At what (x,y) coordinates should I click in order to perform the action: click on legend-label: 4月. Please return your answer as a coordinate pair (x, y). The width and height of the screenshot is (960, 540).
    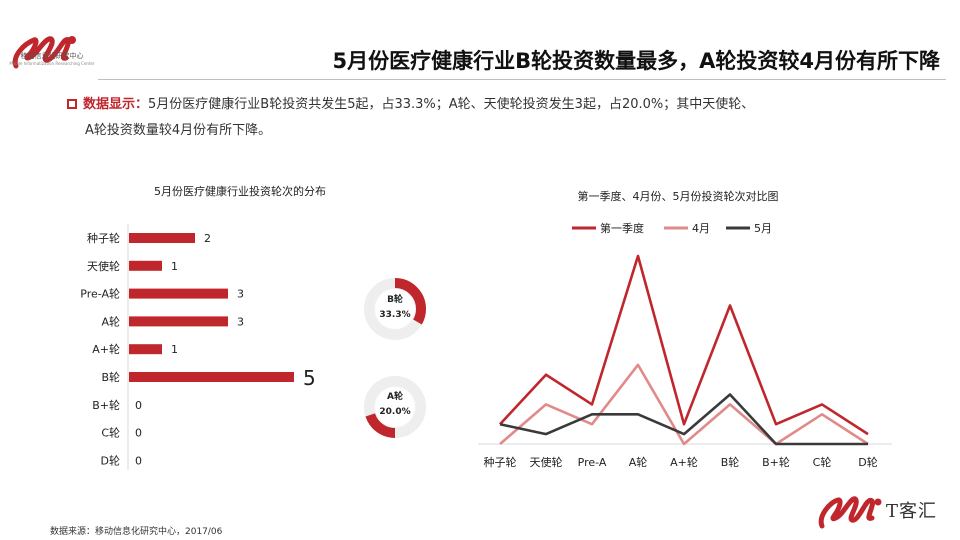
    Looking at the image, I should click on (701, 228).